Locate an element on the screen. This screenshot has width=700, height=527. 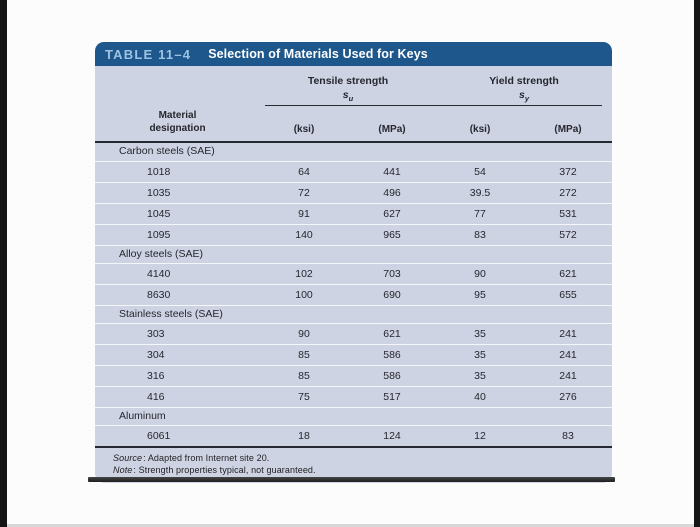
yield-mpa-cell: 83 is located at coordinates (568, 436).